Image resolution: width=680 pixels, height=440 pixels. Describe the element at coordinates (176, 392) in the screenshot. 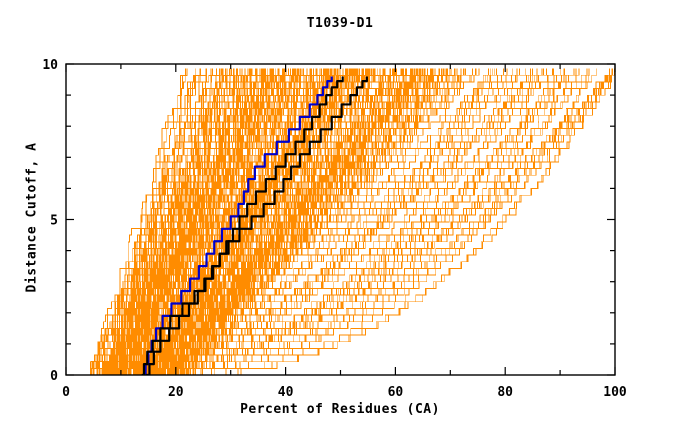

I see `x-tick-label: 20` at that location.